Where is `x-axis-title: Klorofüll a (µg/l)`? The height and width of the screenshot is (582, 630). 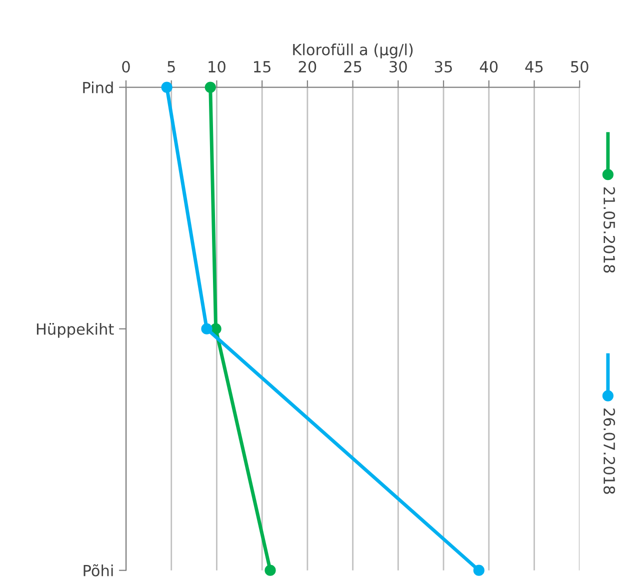
x-axis-title: Klorofüll a (µg/l) is located at coordinates (353, 51).